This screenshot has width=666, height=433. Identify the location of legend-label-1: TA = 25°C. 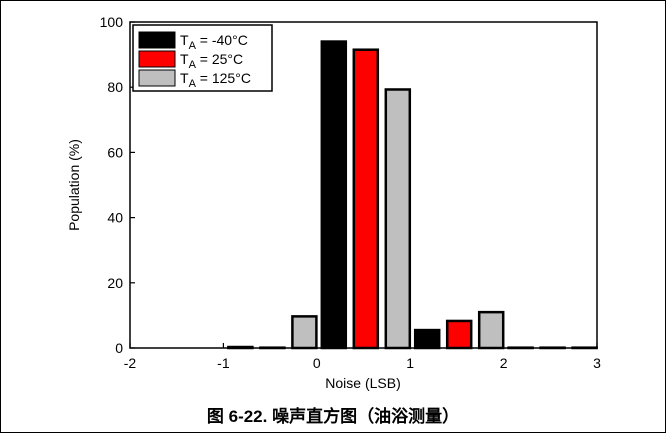
(211, 61).